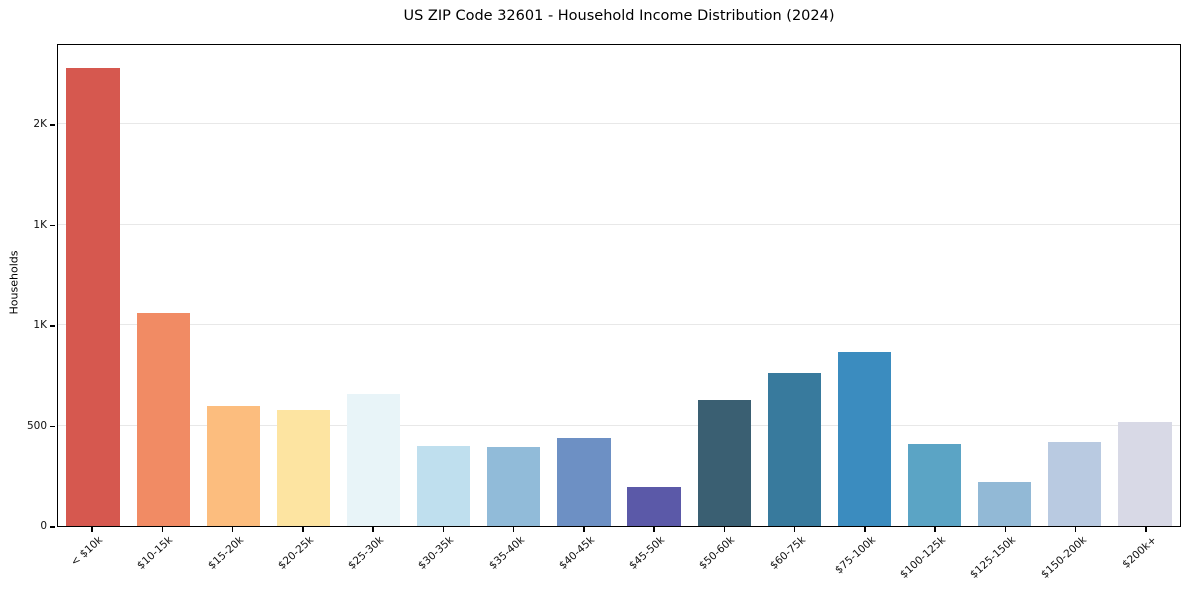 This screenshot has height=590, width=1189. What do you see at coordinates (93, 297) in the screenshot?
I see `bar-10k` at bounding box center [93, 297].